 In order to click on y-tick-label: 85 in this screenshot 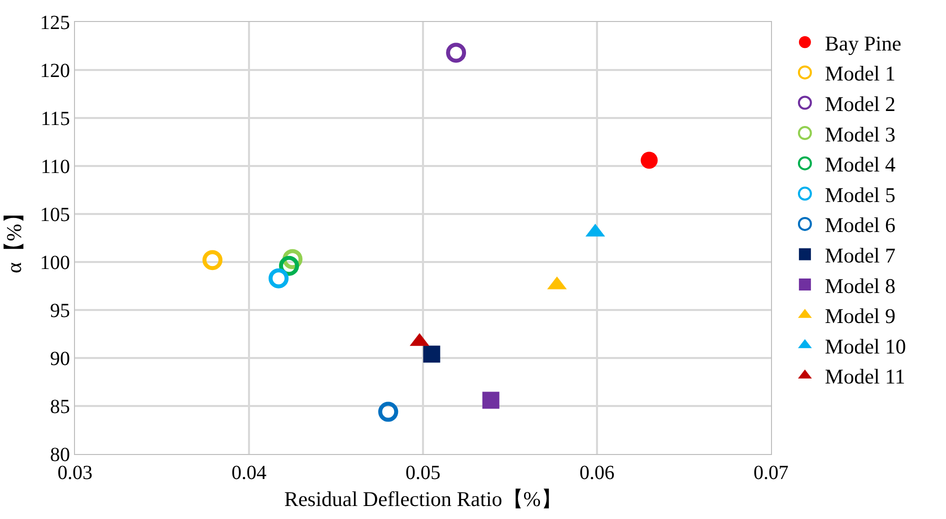, I will do `click(60, 407)`.